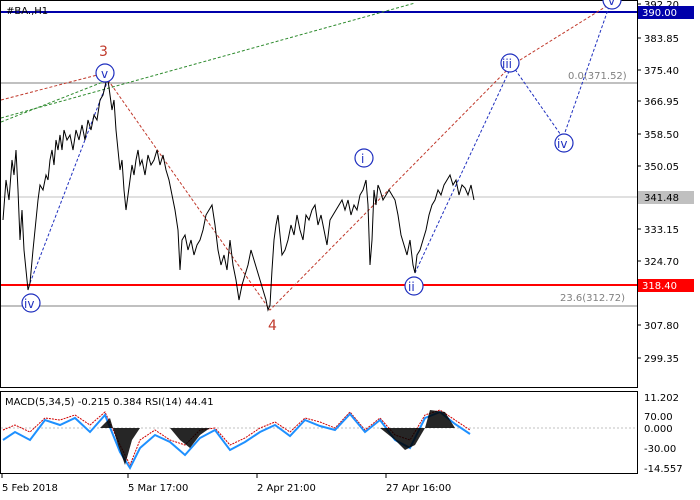 The height and width of the screenshot is (500, 700). I want to click on wave-label-v: v, so click(104, 74).